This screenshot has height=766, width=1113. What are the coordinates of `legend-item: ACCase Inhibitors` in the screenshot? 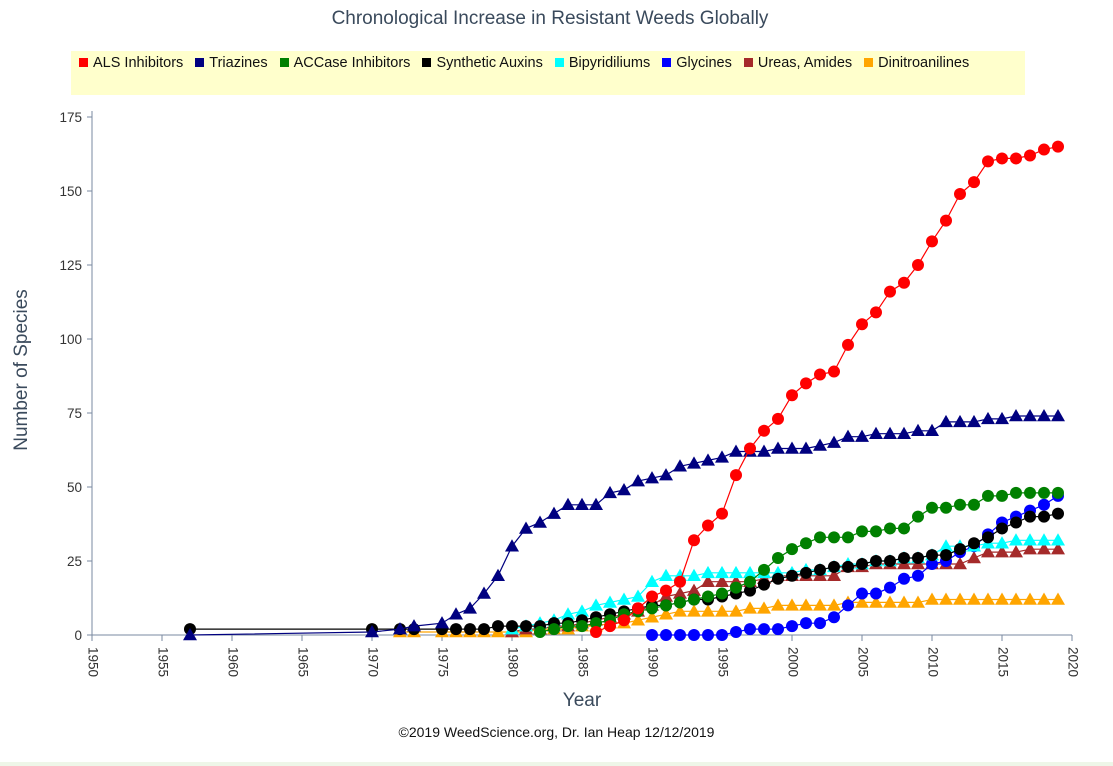 It's located at (345, 63).